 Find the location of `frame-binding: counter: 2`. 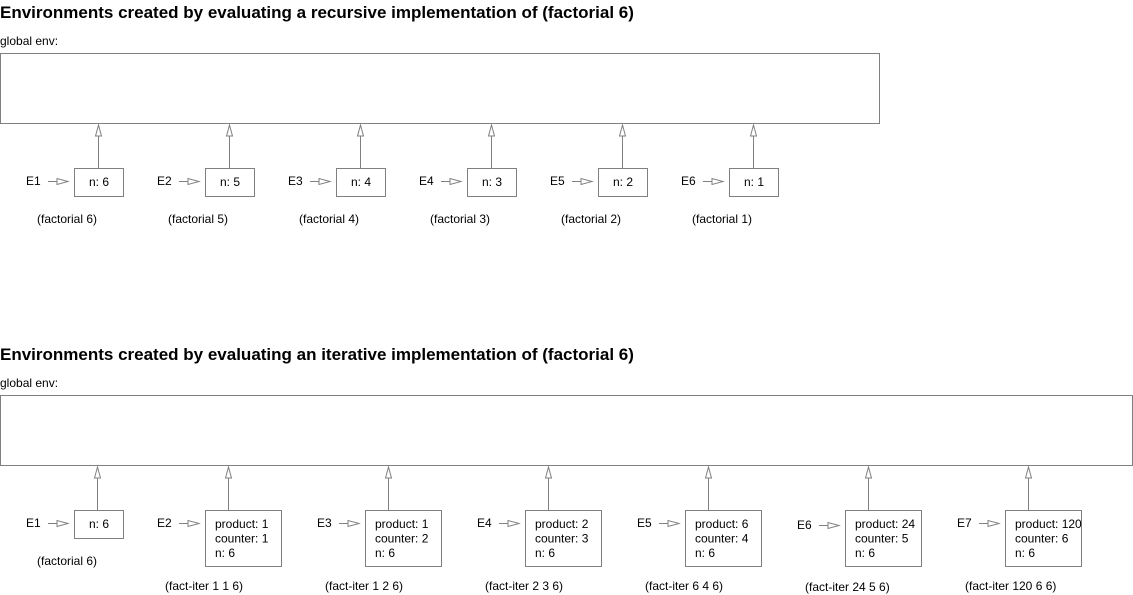

frame-binding: counter: 2 is located at coordinates (402, 539).